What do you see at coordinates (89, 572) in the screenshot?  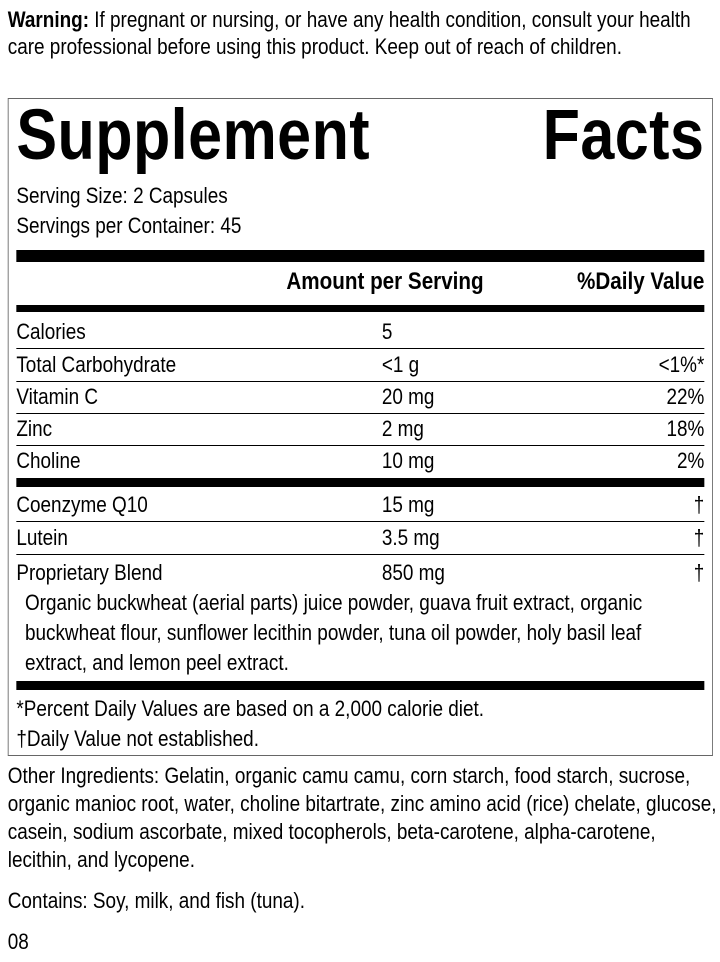 I see `nutrient-name: Proprietary Blend` at bounding box center [89, 572].